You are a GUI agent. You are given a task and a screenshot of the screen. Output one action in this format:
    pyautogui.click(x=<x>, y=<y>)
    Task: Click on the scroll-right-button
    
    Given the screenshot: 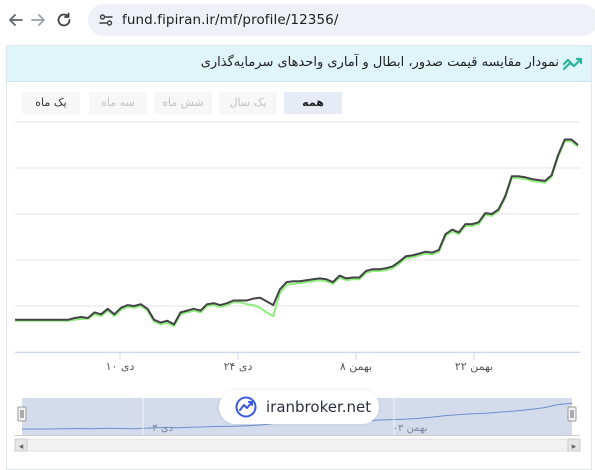 What is the action you would take?
    pyautogui.click(x=574, y=445)
    